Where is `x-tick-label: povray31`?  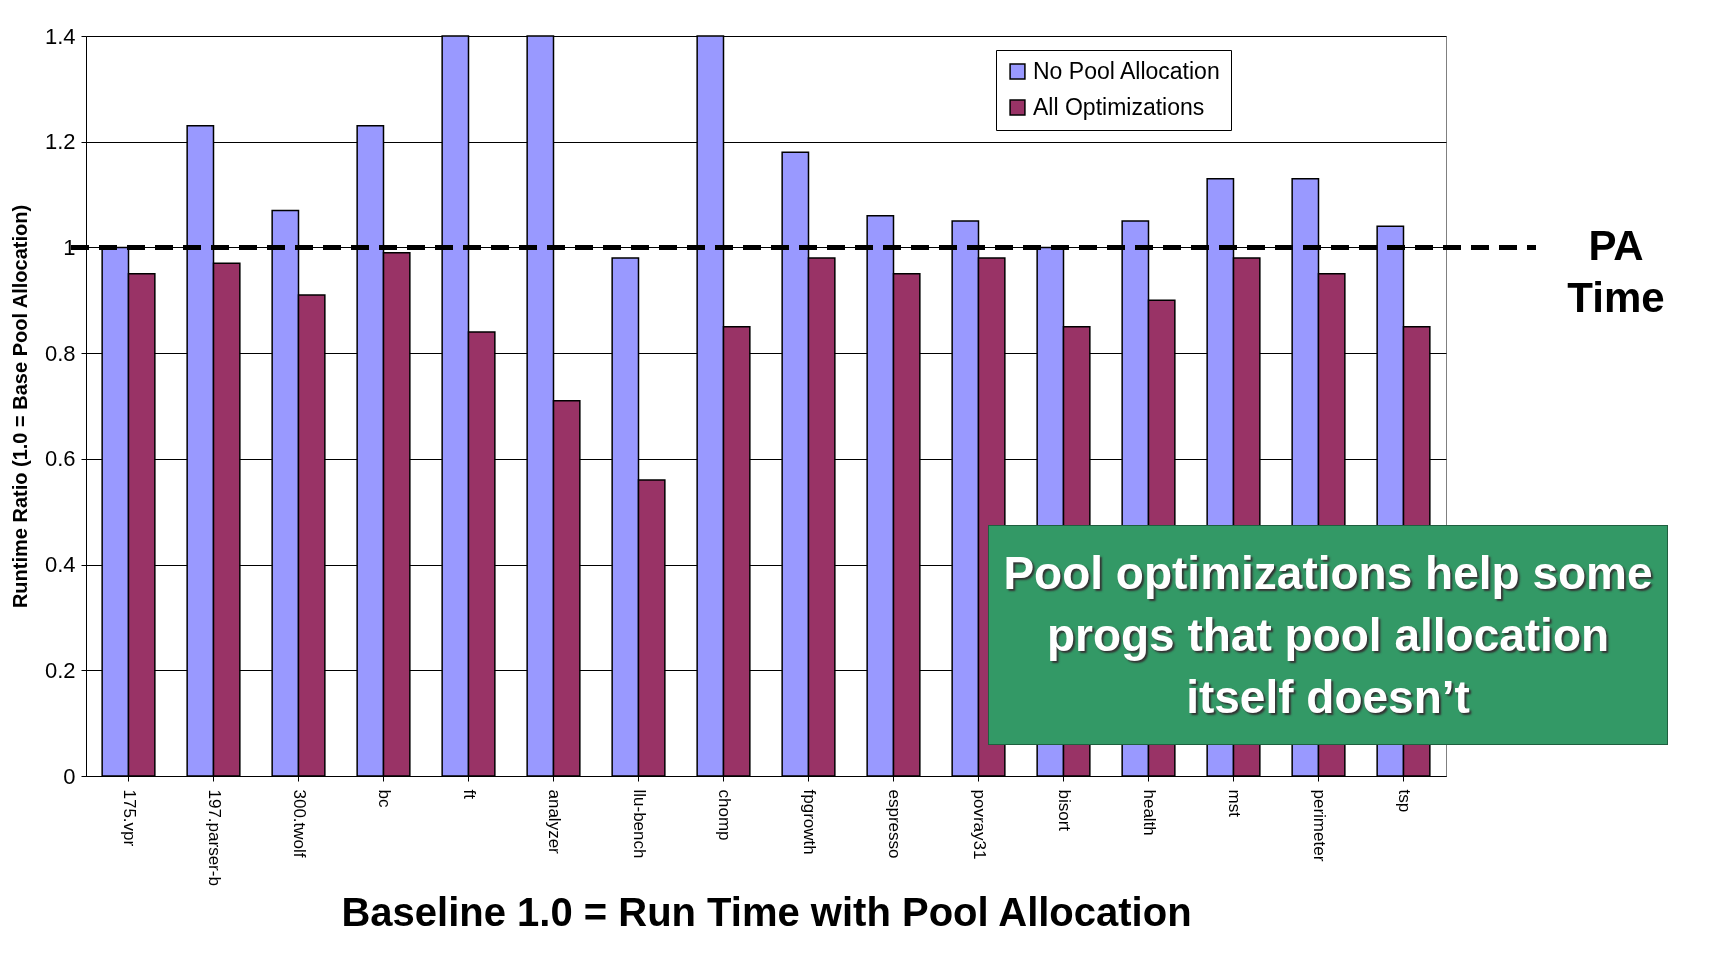
x-tick-label: povray31 is located at coordinates (979, 824).